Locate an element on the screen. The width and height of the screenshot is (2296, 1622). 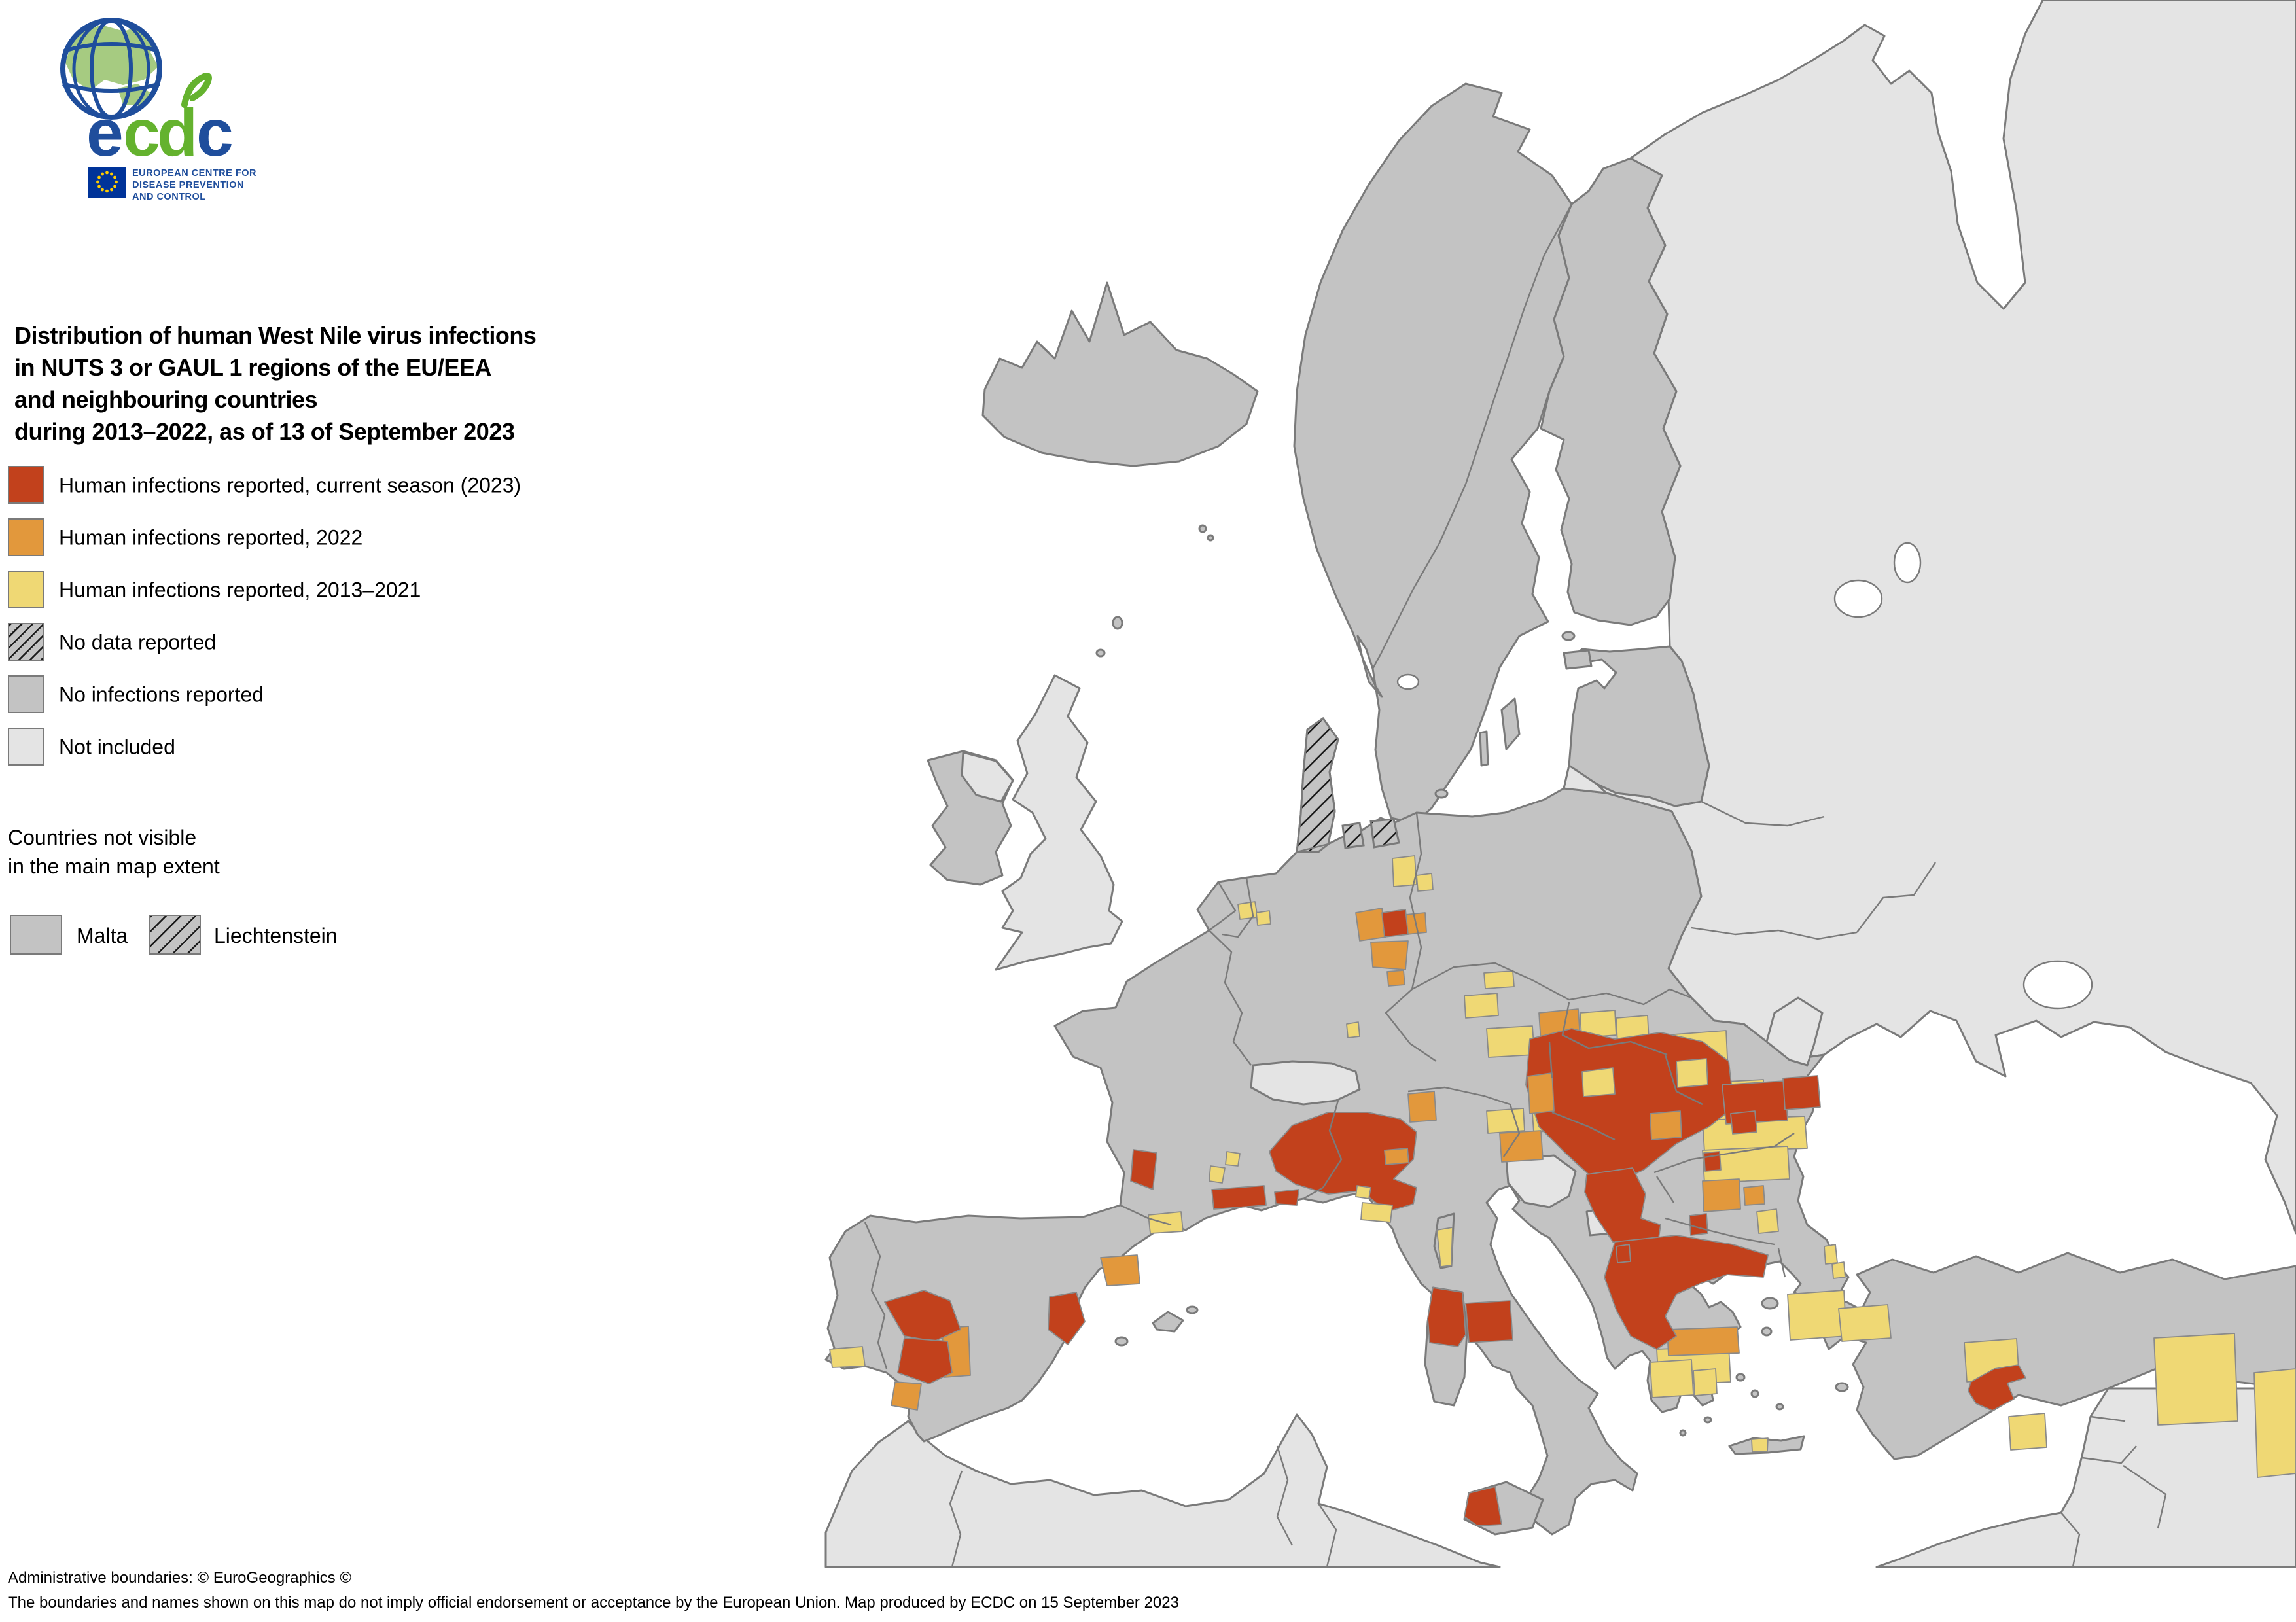
svg-text: d is located at coordinates (176, 133).